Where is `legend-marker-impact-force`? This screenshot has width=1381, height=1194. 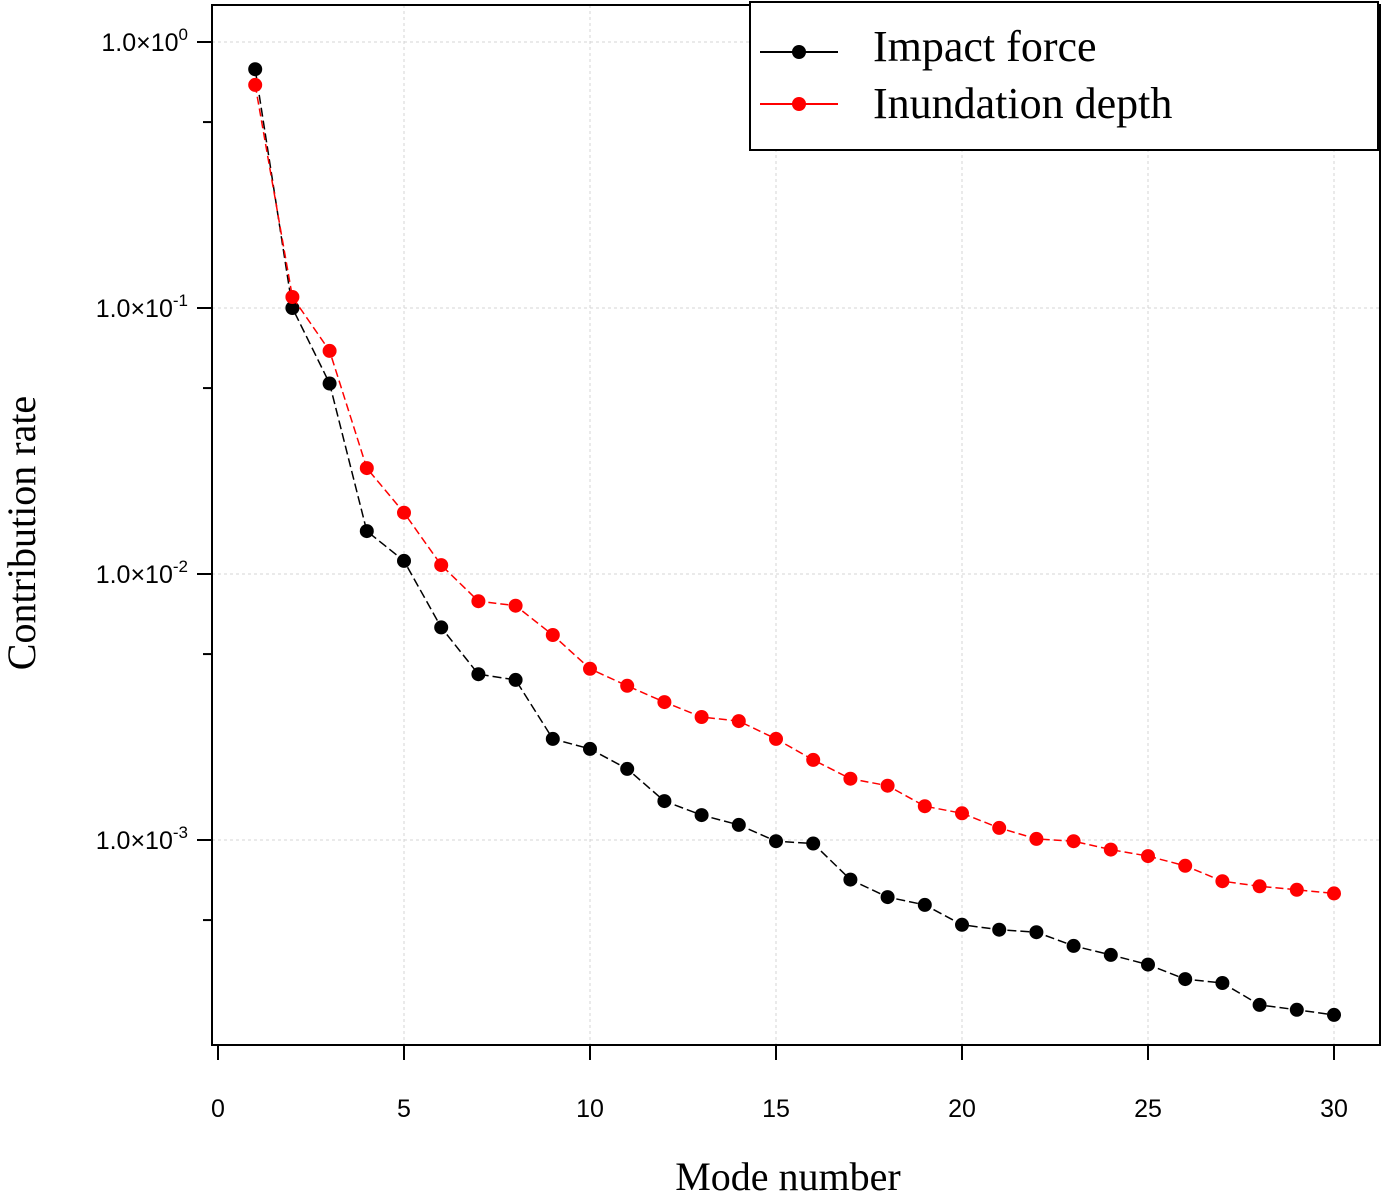
legend-marker-impact-force is located at coordinates (799, 52).